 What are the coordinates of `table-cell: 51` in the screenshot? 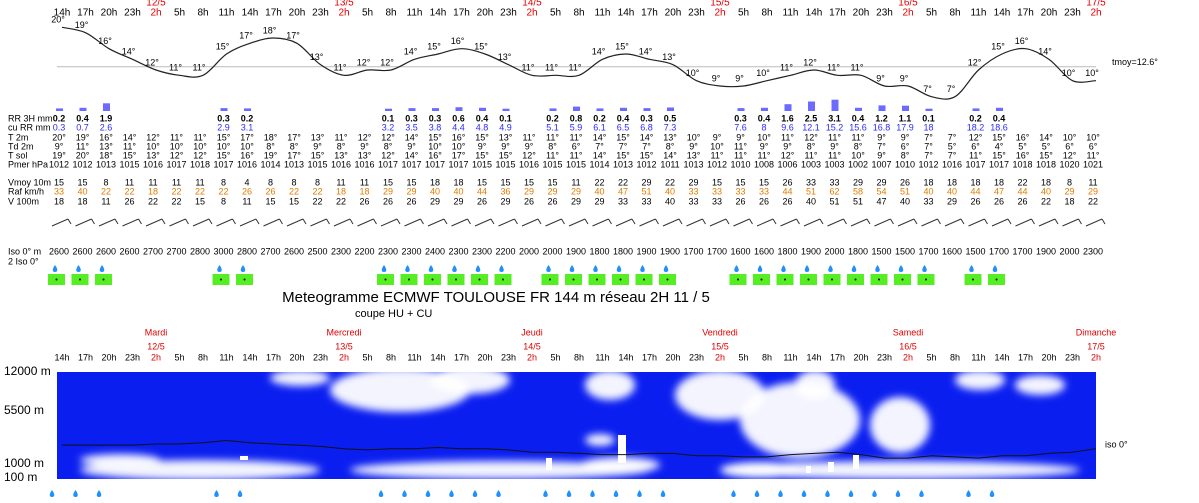 It's located at (905, 191).